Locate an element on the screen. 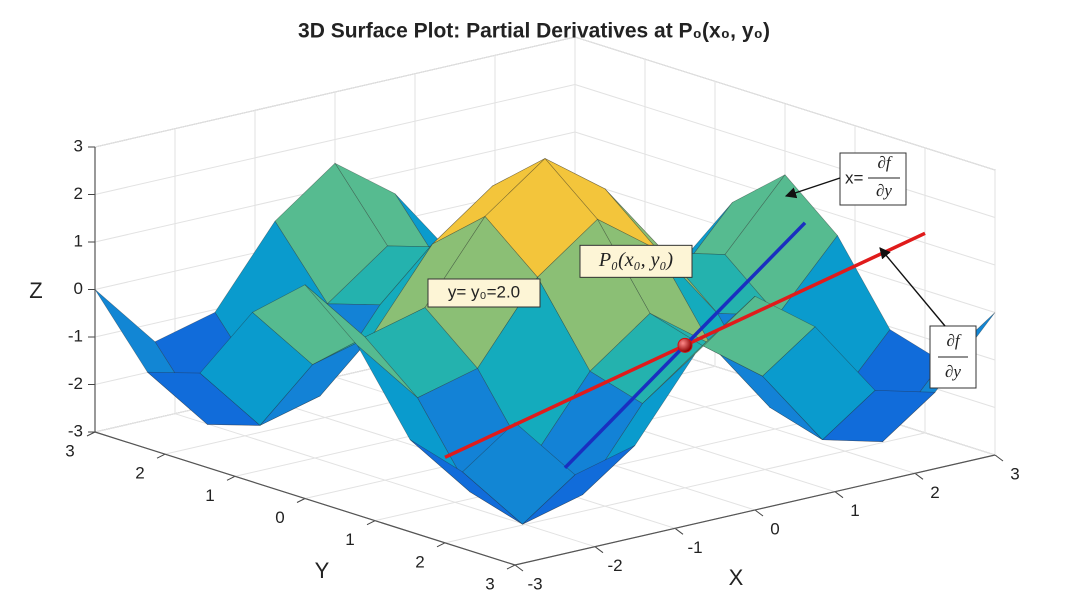  point-label: P₀(x₀, y₀) is located at coordinates (635, 260).